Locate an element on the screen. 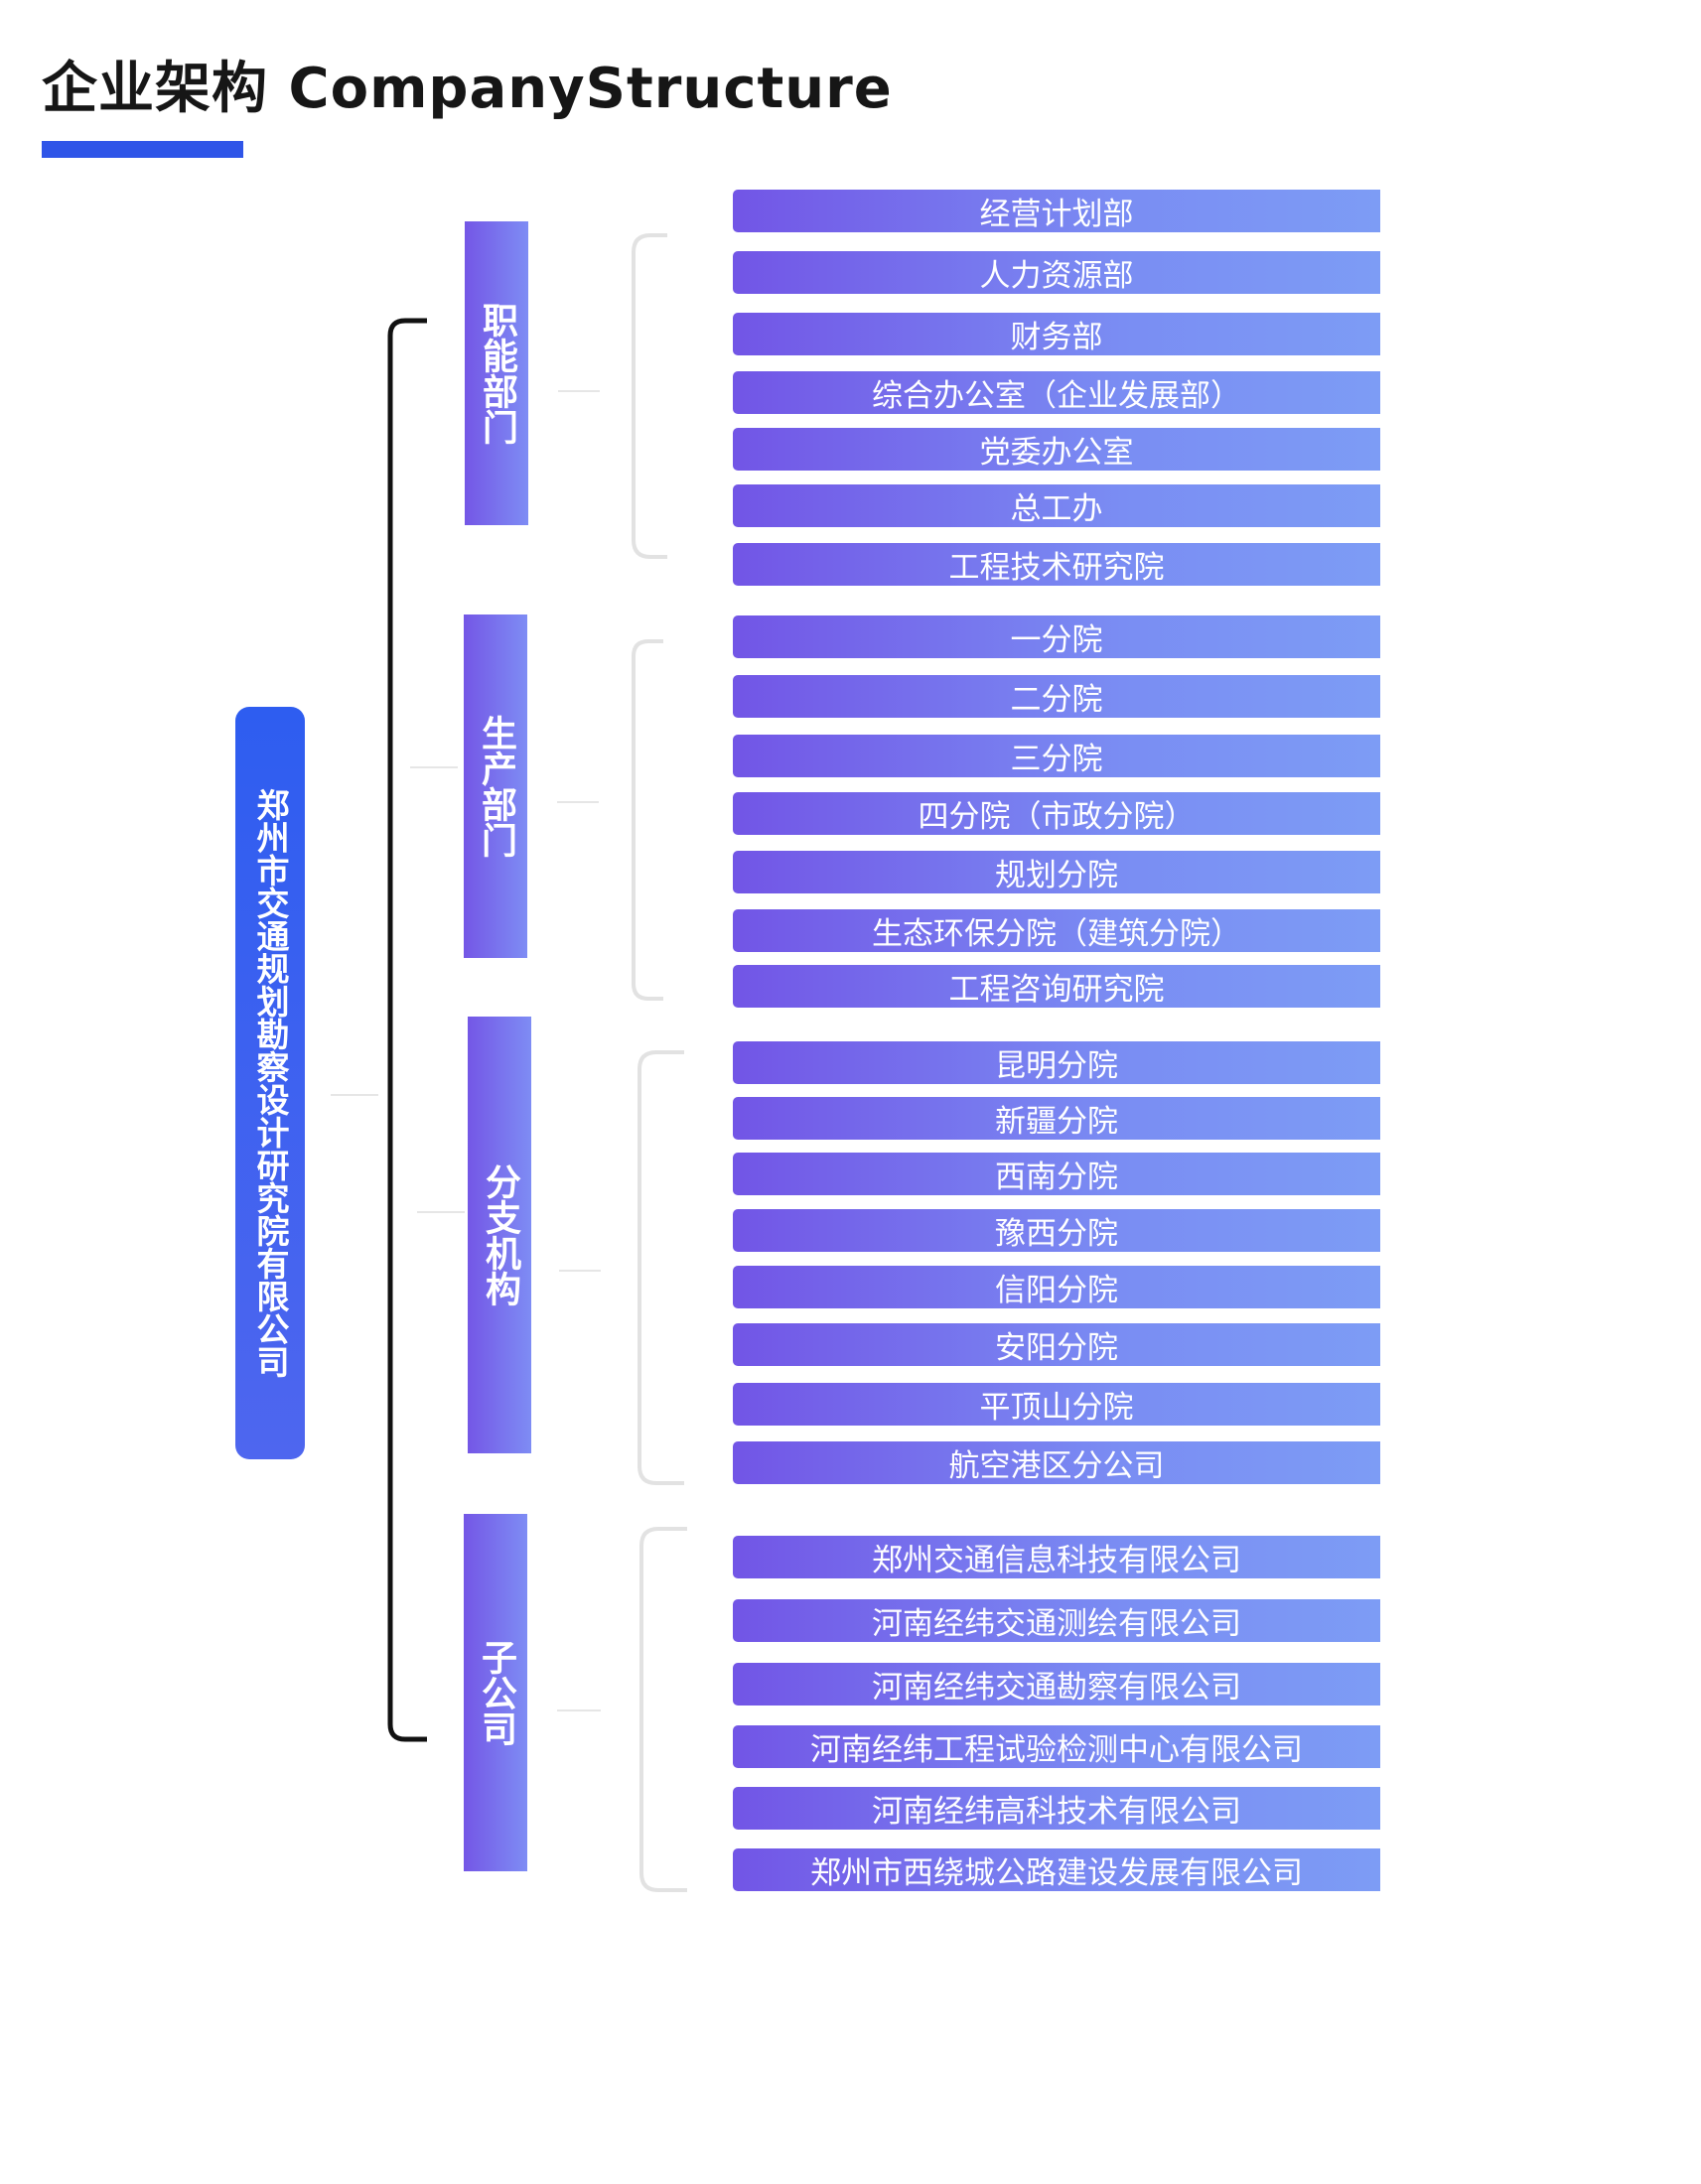 The image size is (1701, 2184). item-box: 河南经纬工程试验检测中心有限公司 is located at coordinates (1056, 1746).